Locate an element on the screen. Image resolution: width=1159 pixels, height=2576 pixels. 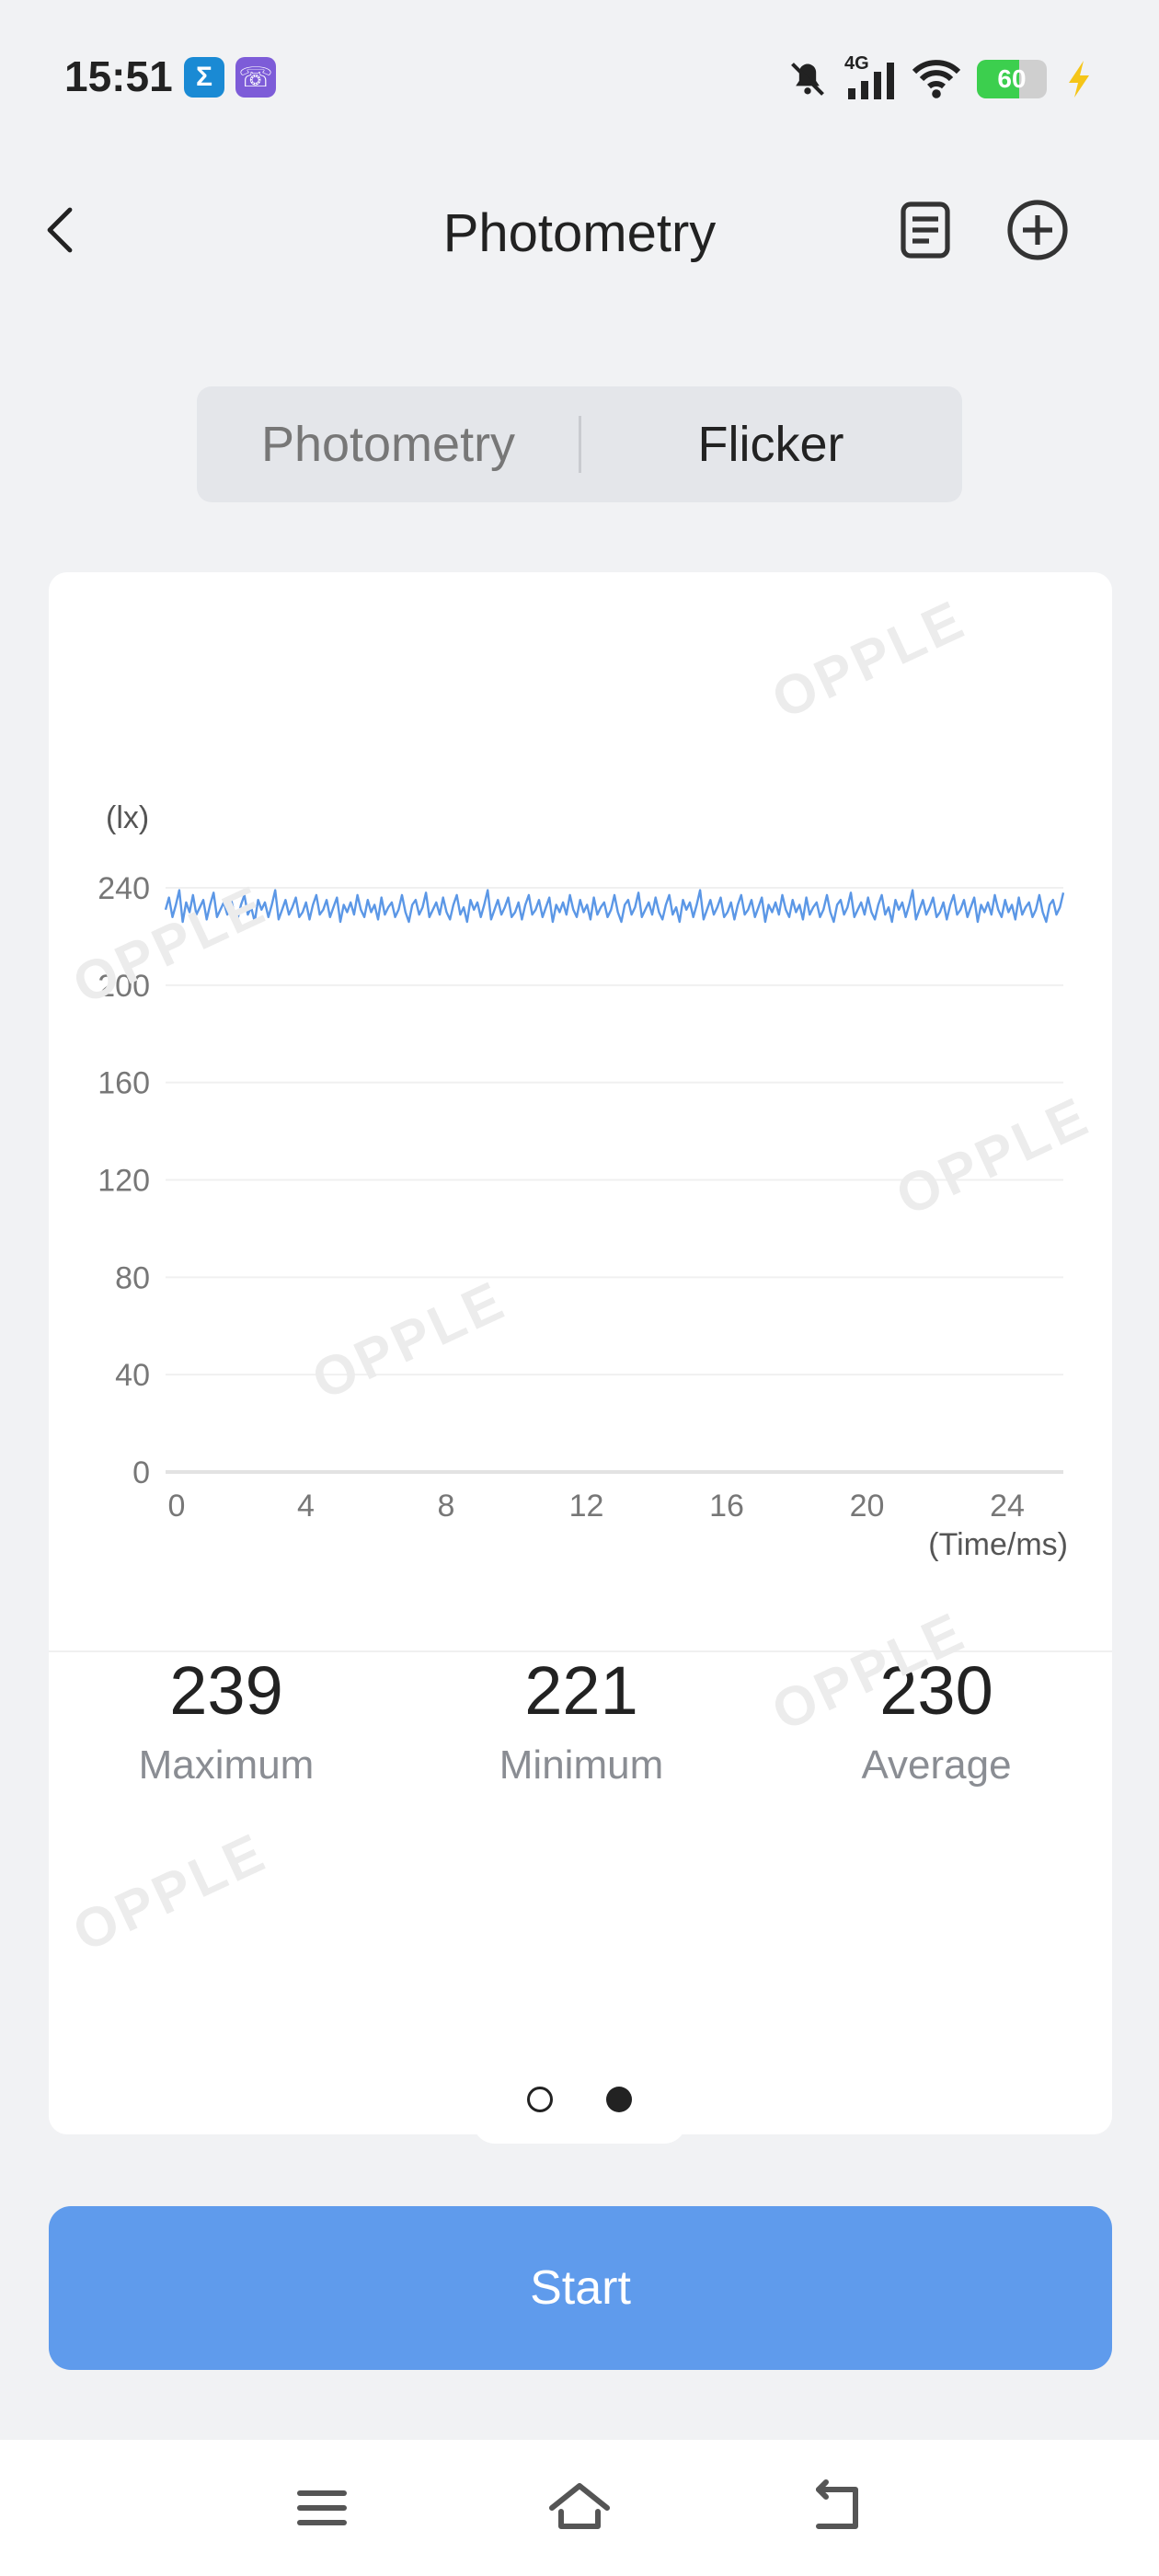
bell-muted-icon is located at coordinates (807, 79).